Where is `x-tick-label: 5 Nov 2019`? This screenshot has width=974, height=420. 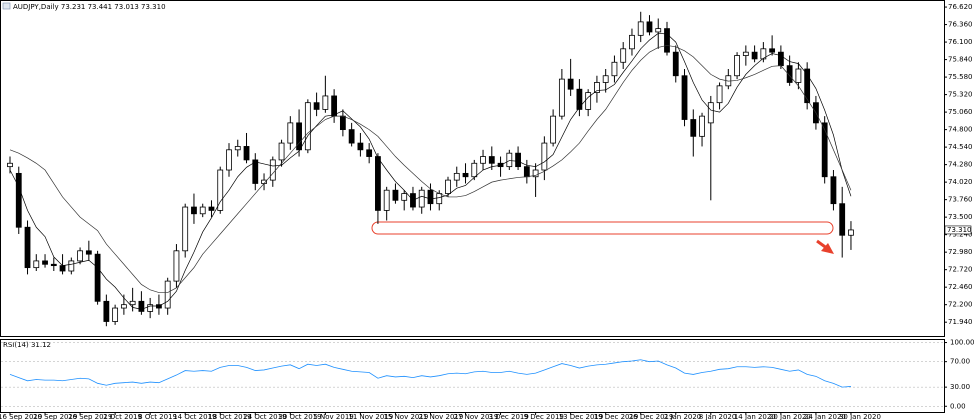
x-tick-label: 5 Nov 2019 is located at coordinates (333, 416).